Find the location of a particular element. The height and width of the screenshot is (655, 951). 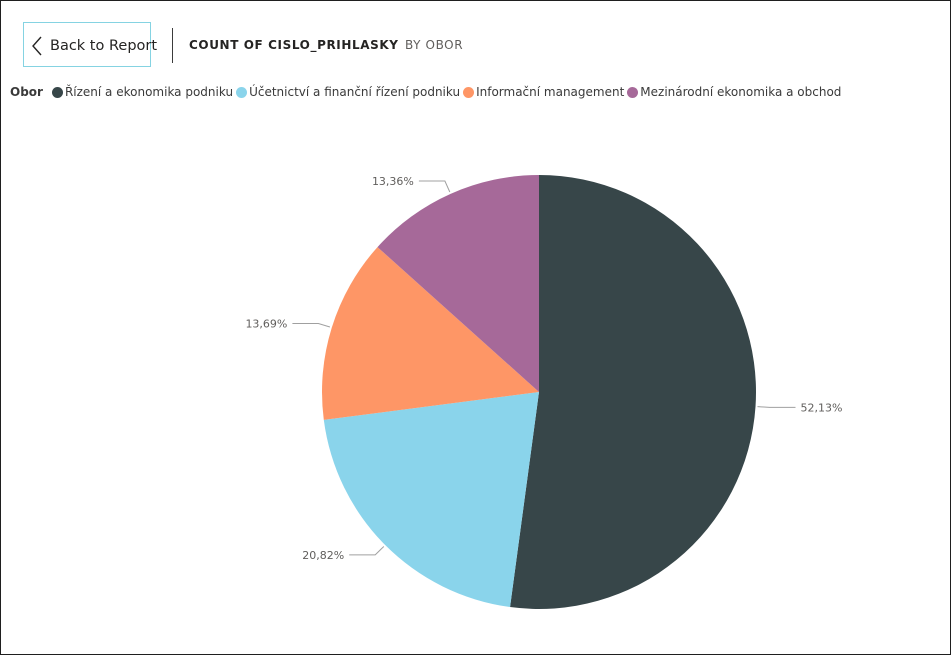

back-button-label: Back to Report is located at coordinates (104, 46).